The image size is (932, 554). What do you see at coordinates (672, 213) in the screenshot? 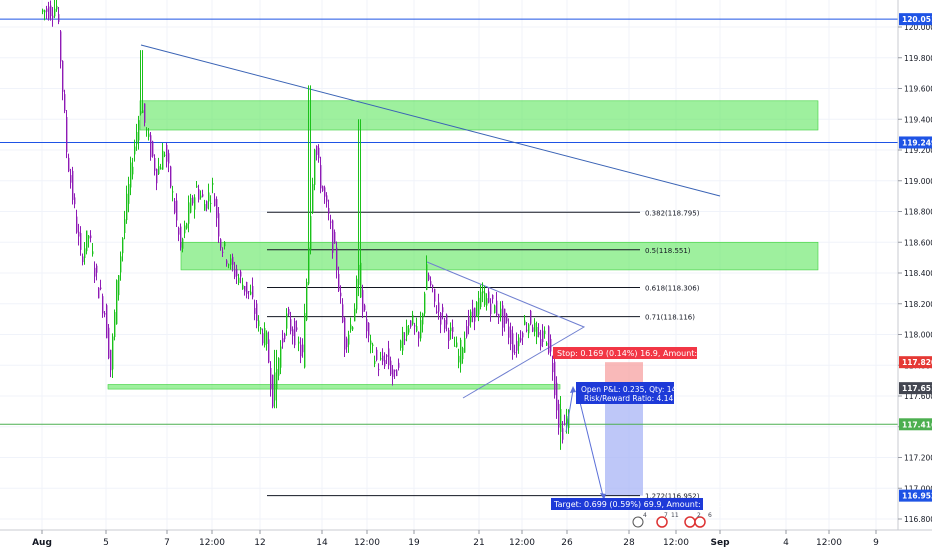
I see `fib-level-label: 0.382(118.795)` at bounding box center [672, 213].